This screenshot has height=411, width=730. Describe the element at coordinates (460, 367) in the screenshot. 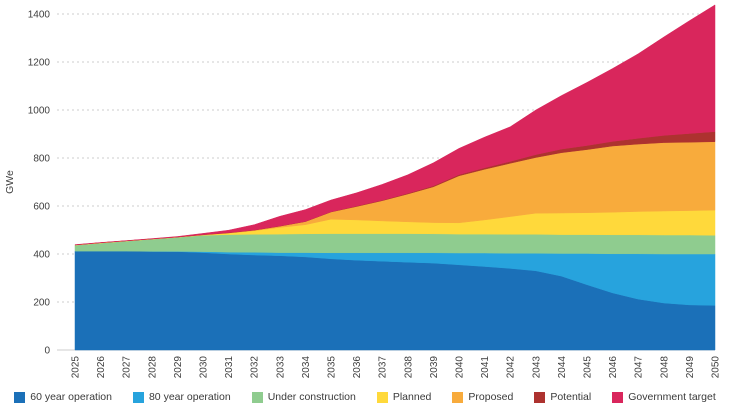

I see `x-tick-label: 2040` at that location.